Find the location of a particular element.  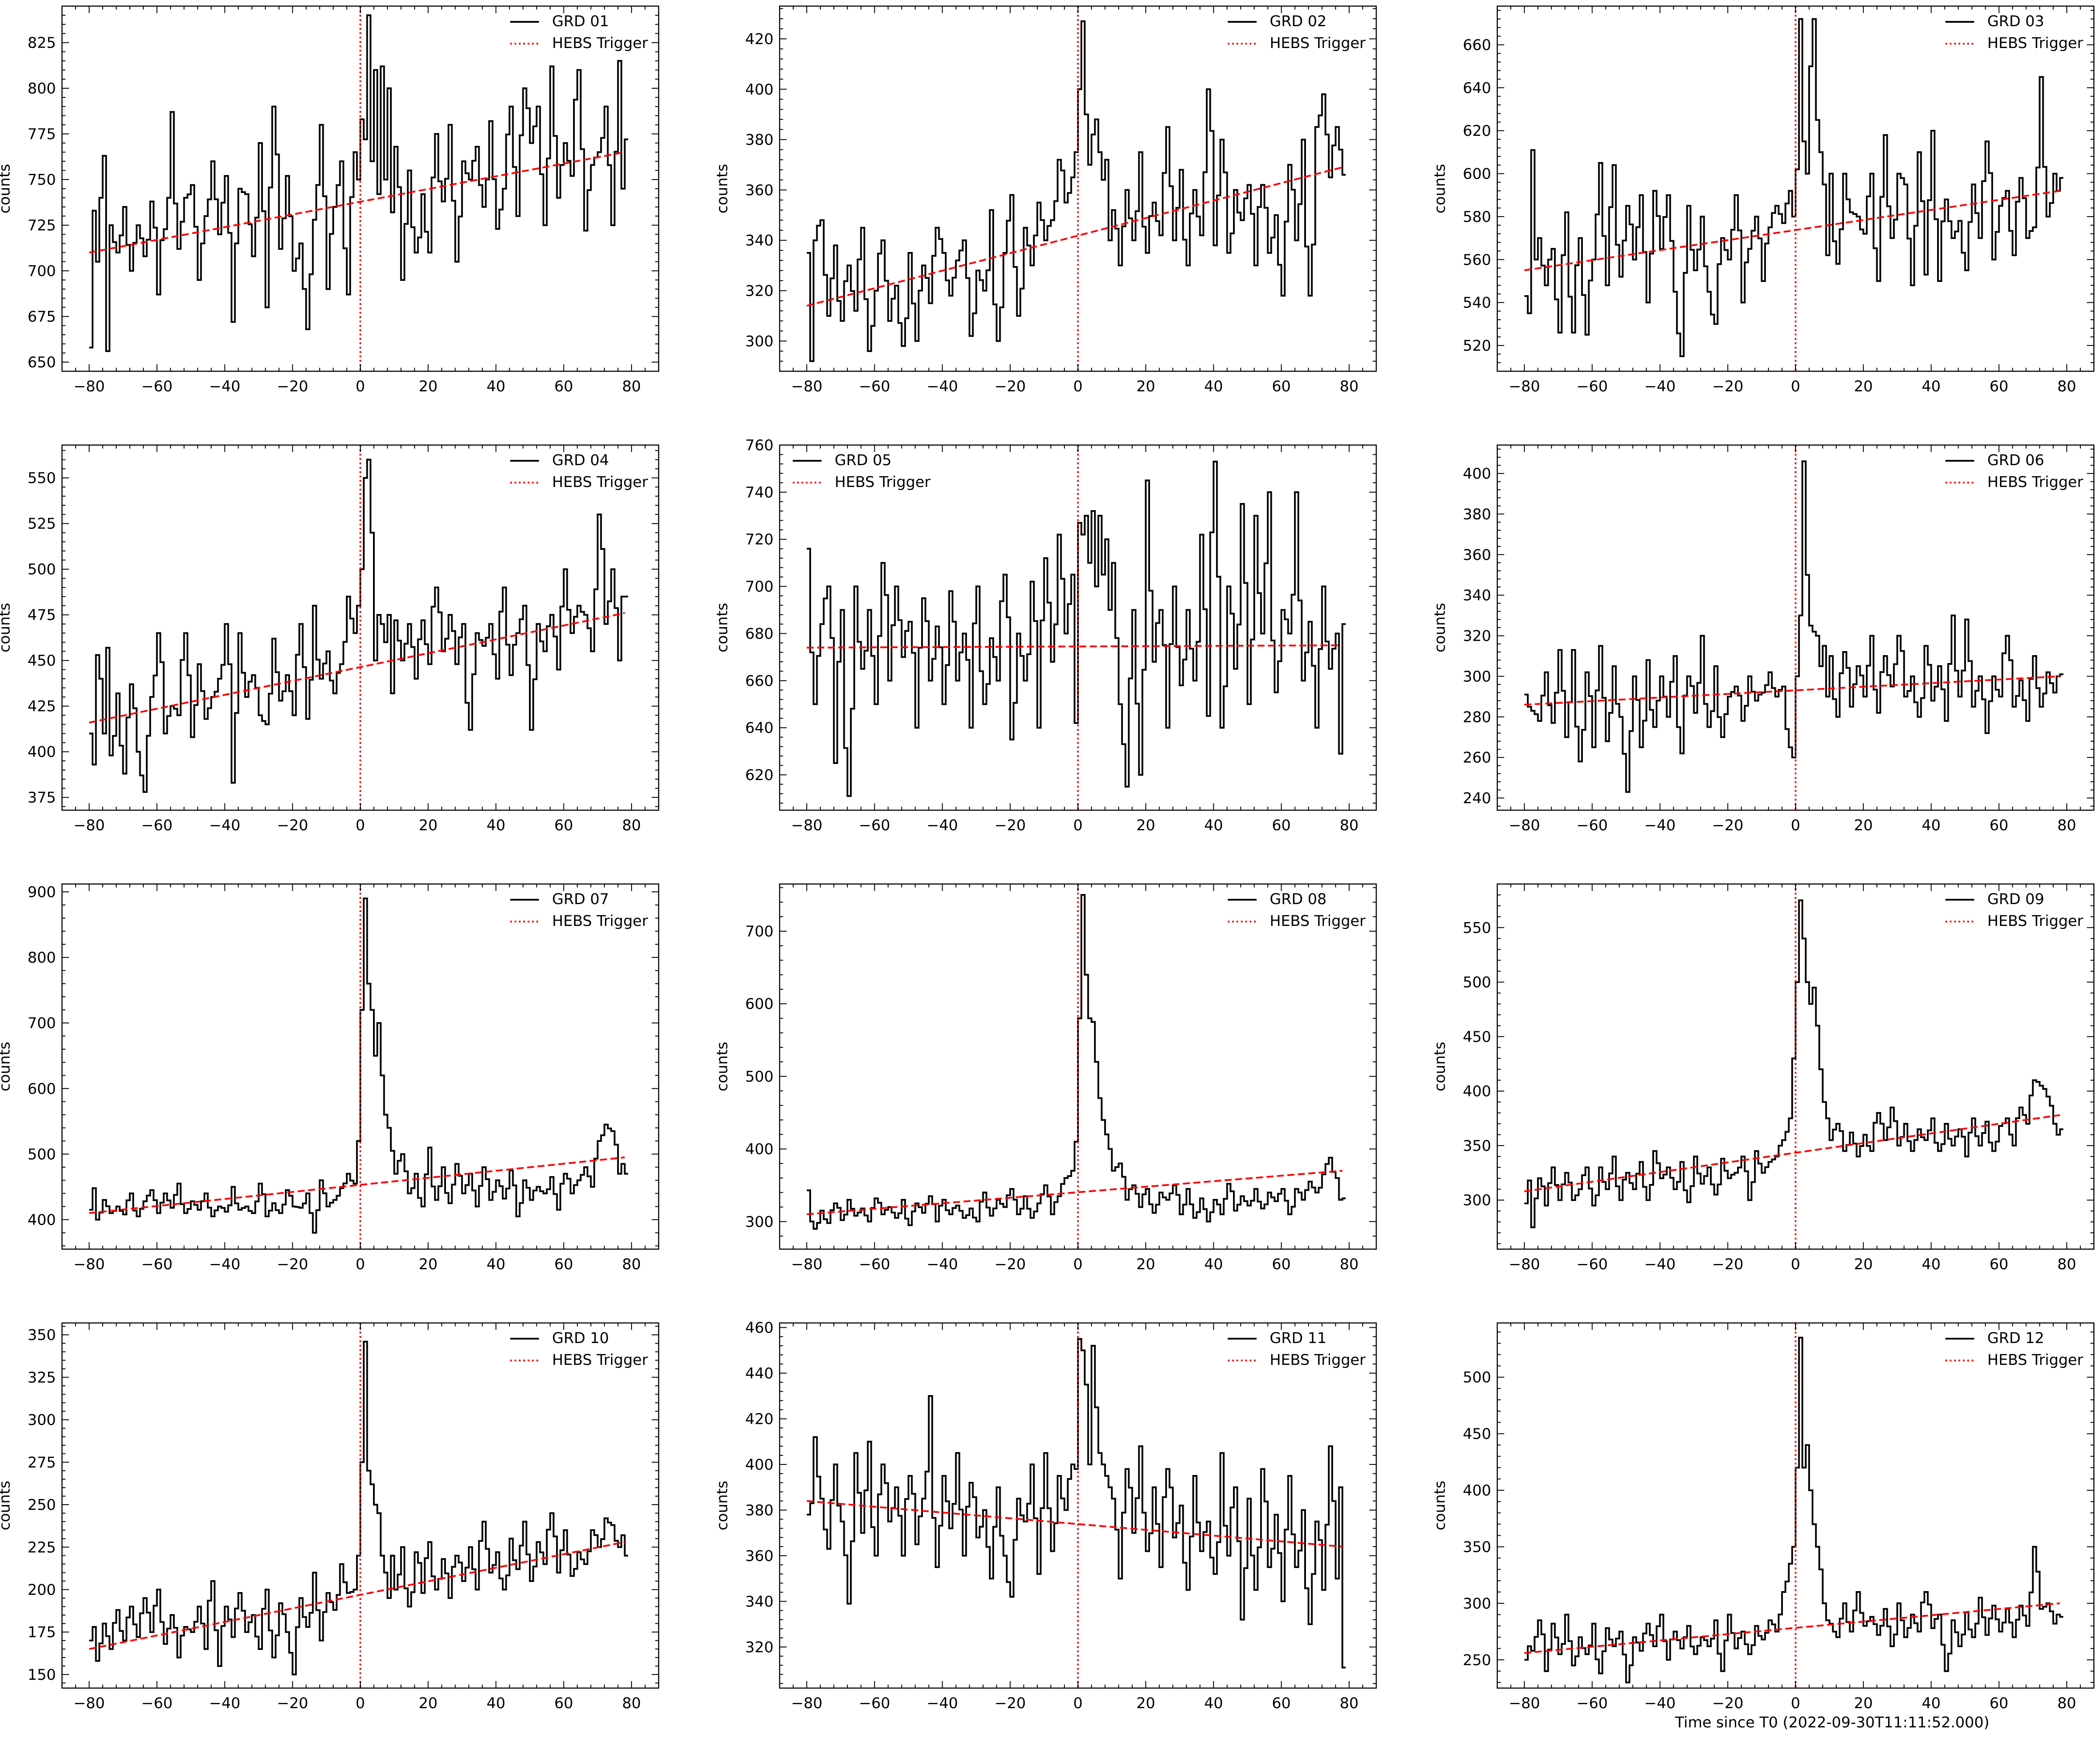

legend-series-name: GRD 01 is located at coordinates (581, 21).